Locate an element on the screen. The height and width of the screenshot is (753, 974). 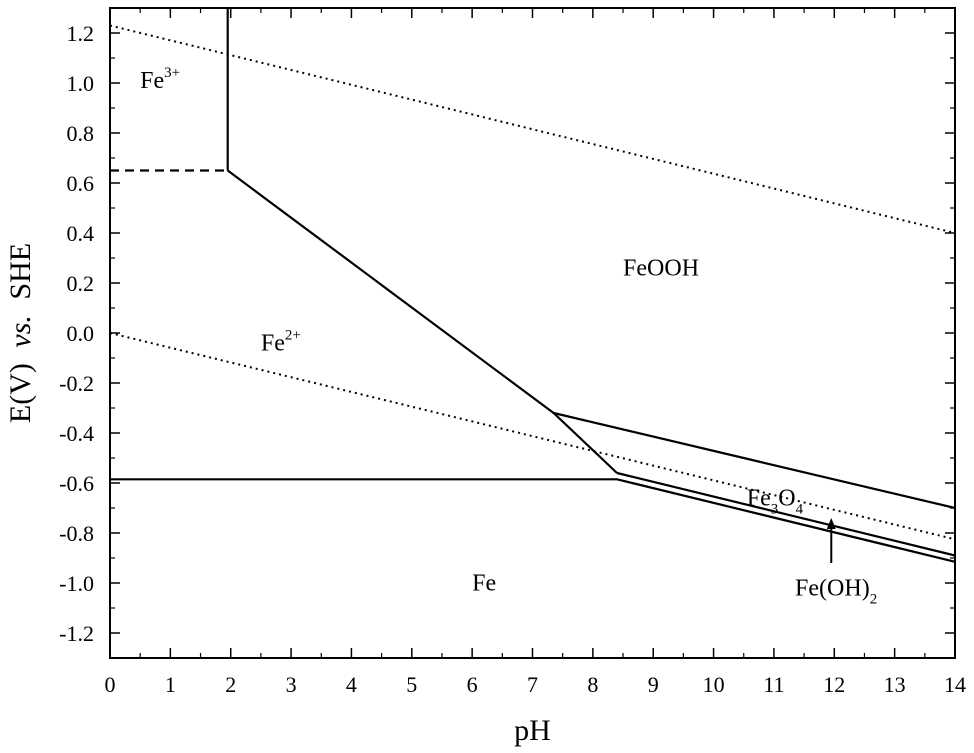
x-tick-label: 6 is located at coordinates (472, 684).